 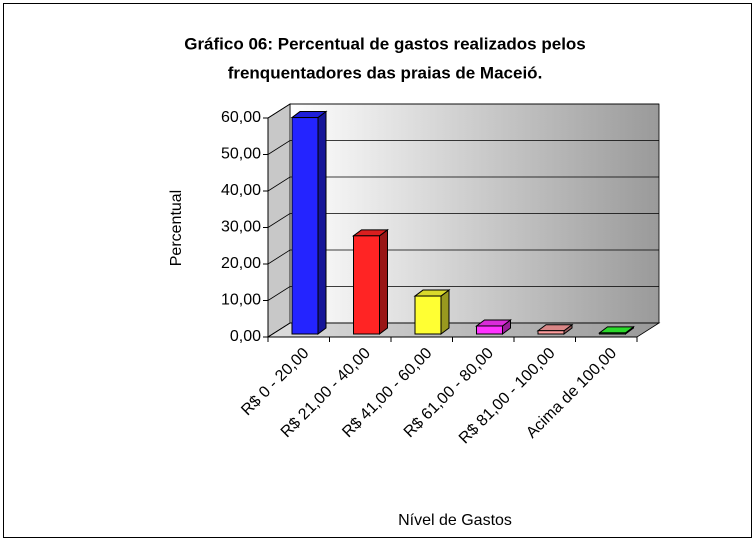 I want to click on y-tick-label: 20,00, so click(x=241, y=263).